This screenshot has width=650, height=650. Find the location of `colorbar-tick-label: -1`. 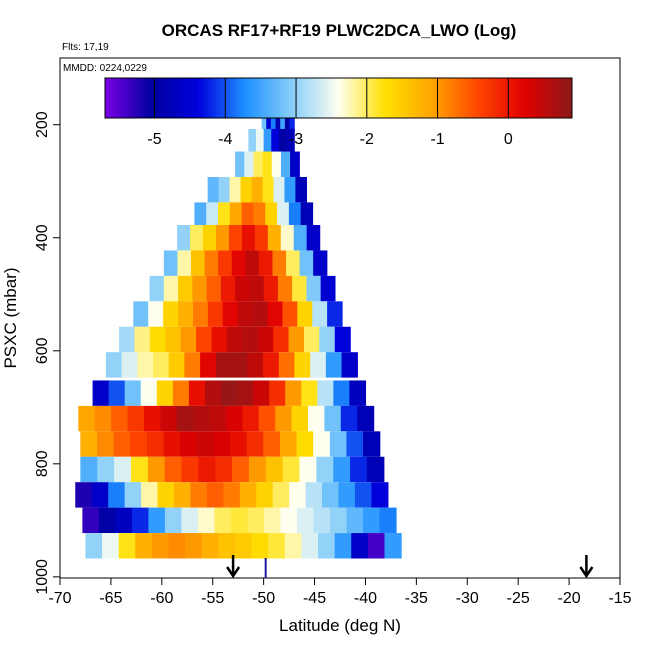

colorbar-tick-label: -1 is located at coordinates (437, 139).